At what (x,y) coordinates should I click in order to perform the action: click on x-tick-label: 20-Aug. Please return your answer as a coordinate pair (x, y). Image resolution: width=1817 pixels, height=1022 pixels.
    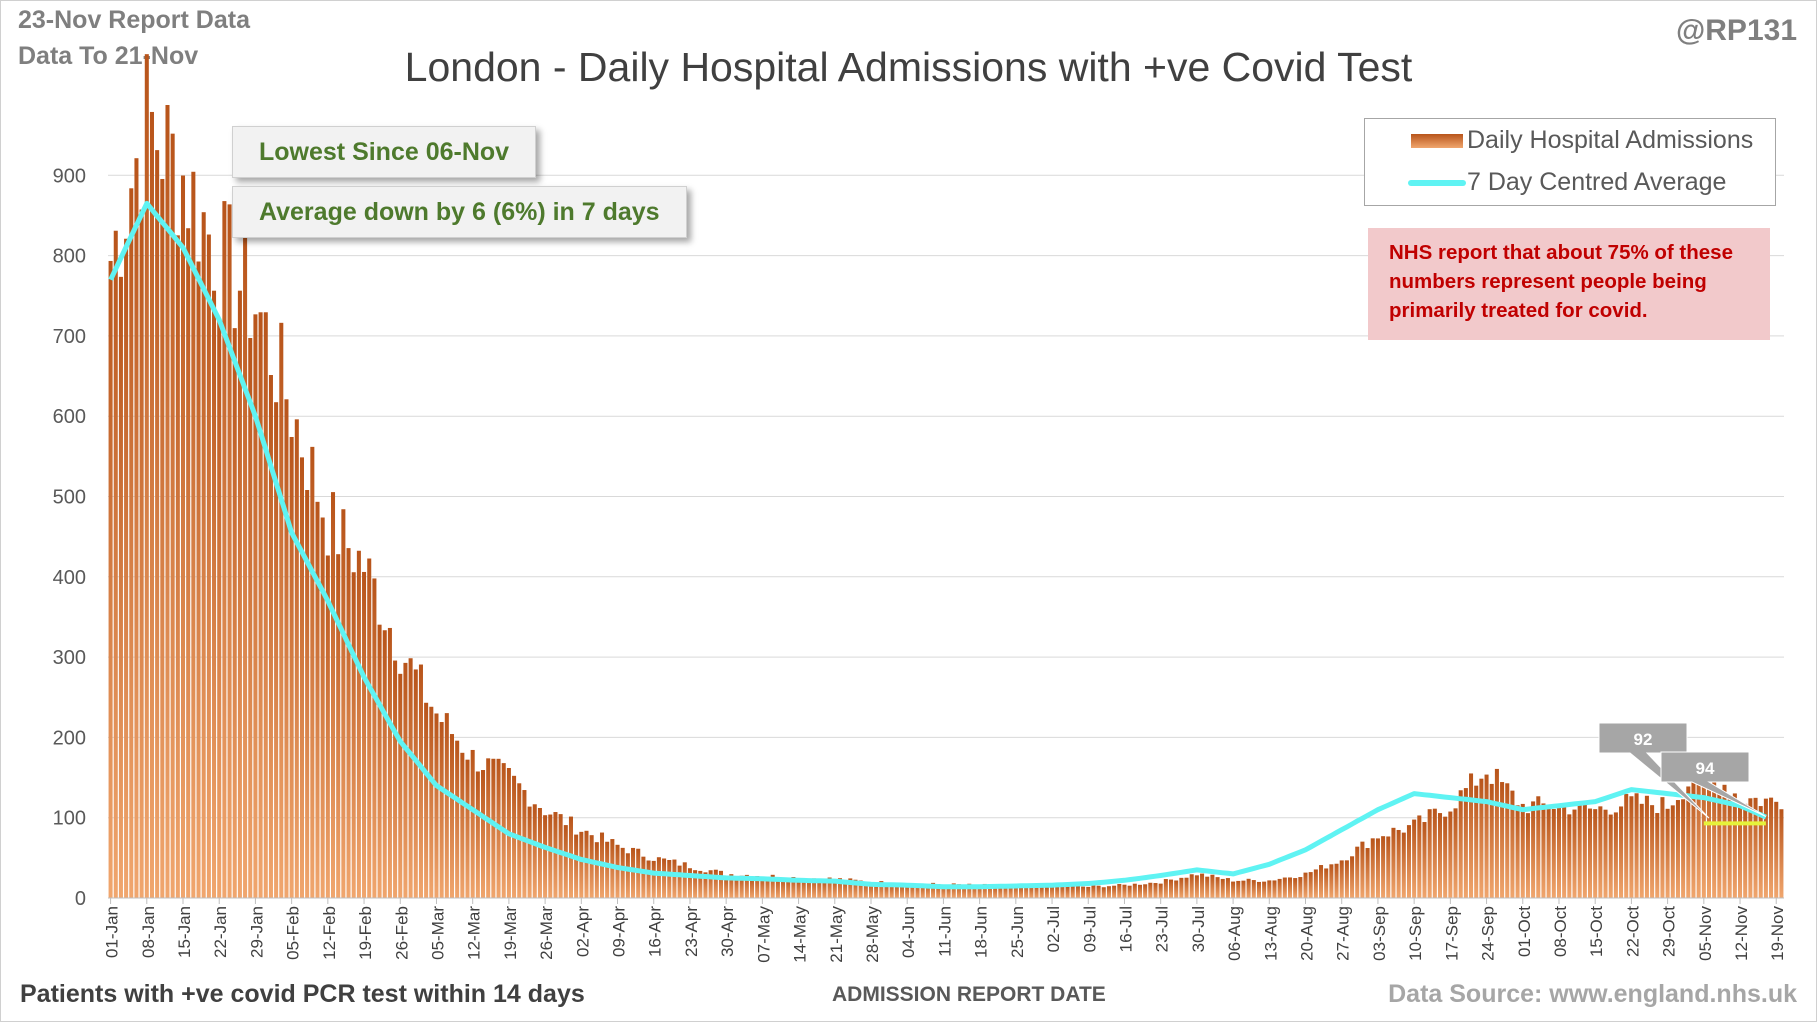
    Looking at the image, I should click on (1307, 933).